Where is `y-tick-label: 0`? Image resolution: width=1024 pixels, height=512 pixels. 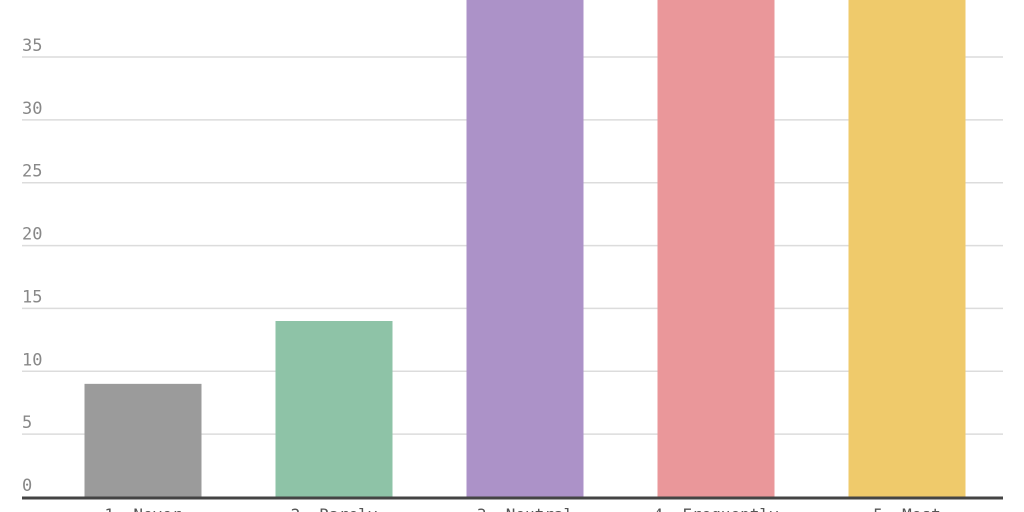
y-tick-label: 0 is located at coordinates (27, 486).